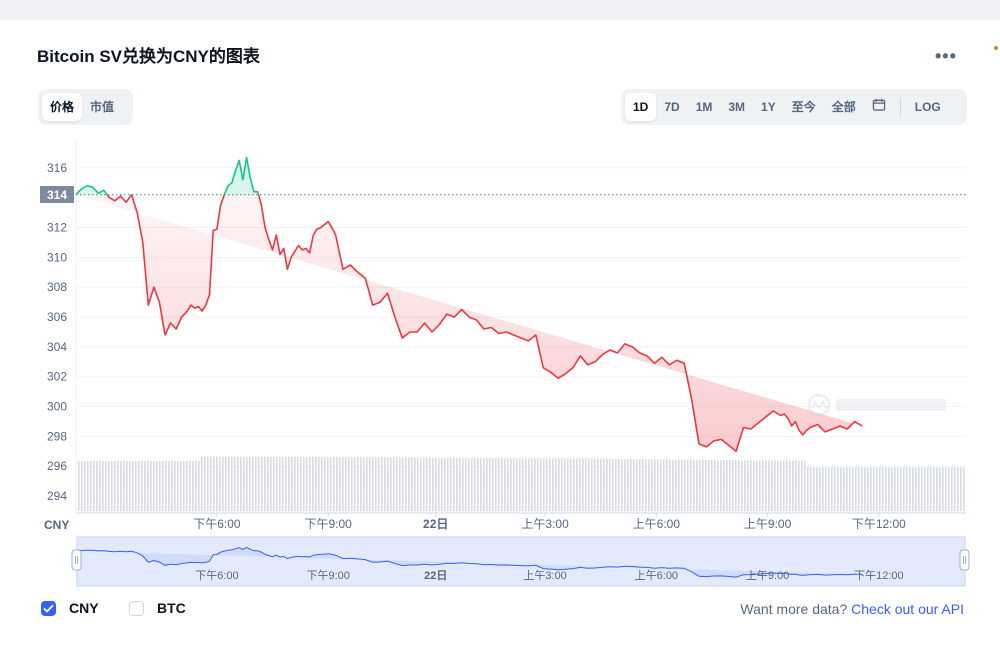  What do you see at coordinates (656, 575) in the screenshot?
I see `navigator-tick-label: 上午6:00` at bounding box center [656, 575].